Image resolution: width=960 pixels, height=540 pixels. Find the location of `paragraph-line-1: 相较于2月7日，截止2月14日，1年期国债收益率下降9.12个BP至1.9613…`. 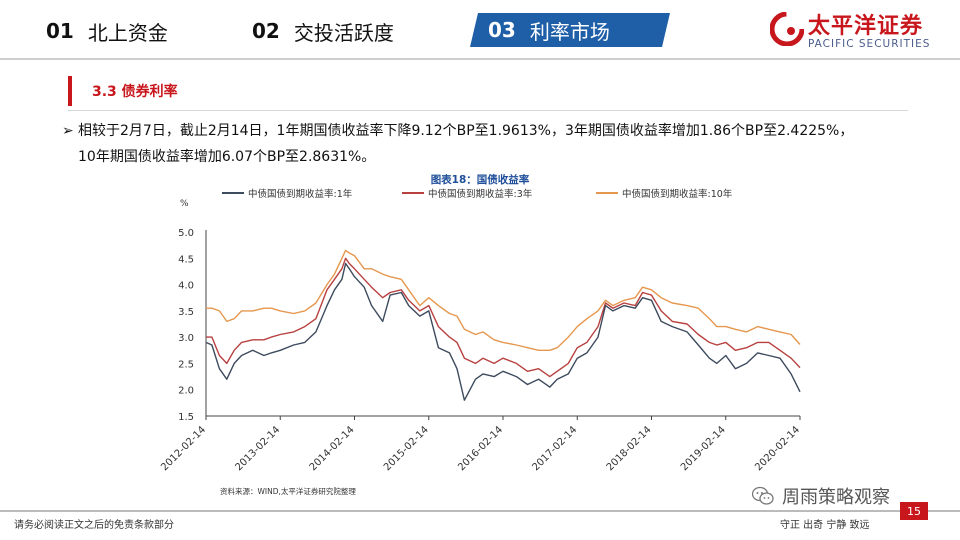

paragraph-line-1: 相较于2月7日，截止2月14日，1年期国债收益率下降9.12个BP至1.9613… is located at coordinates (466, 131).